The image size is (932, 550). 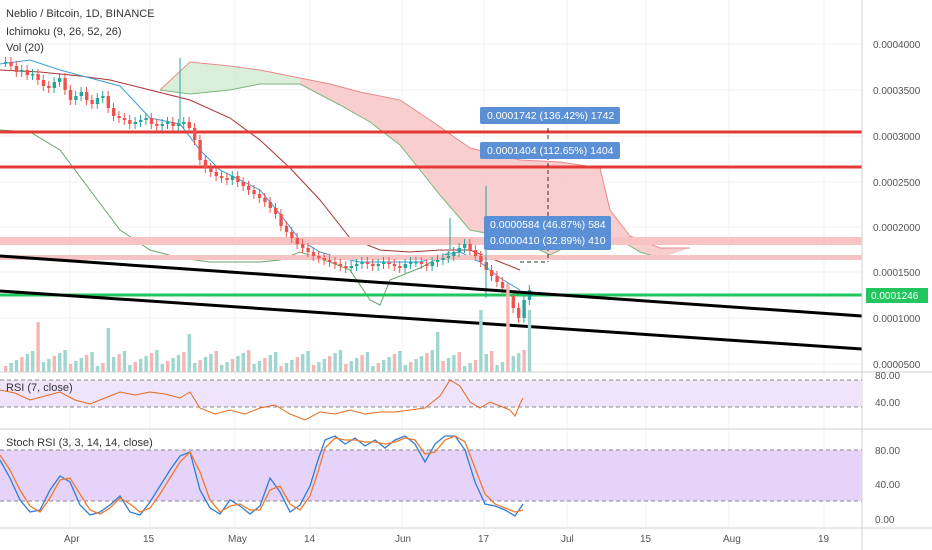 I want to click on measure-box-2: 0.0001404 (112.65%) 1404, so click(x=550, y=150).